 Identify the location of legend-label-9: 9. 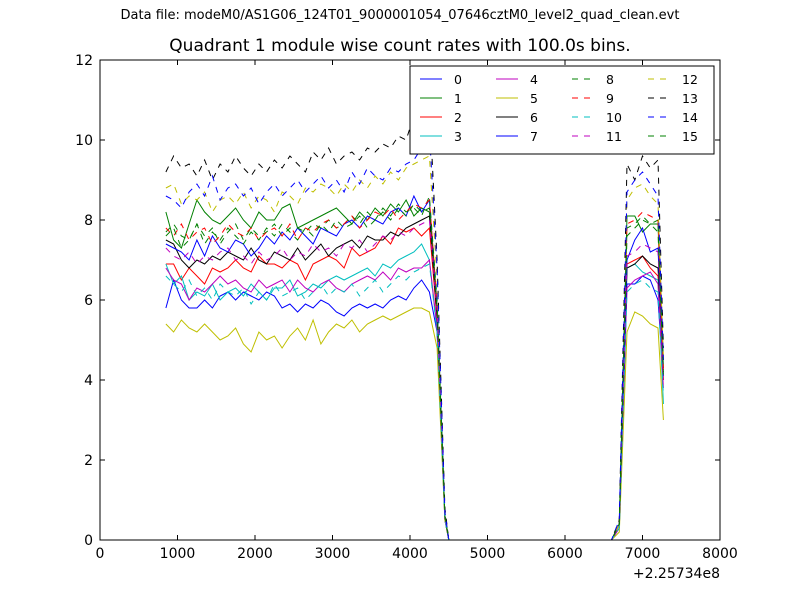
(610, 98).